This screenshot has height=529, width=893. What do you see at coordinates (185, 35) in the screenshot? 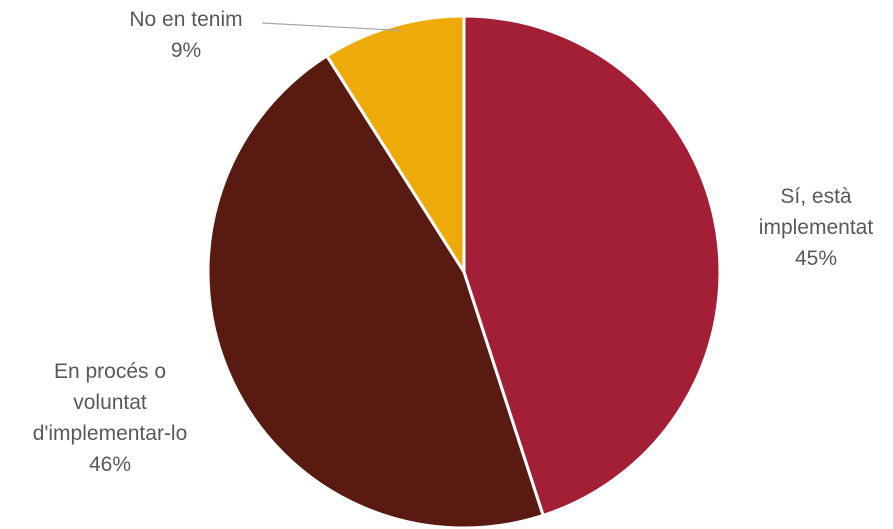
I see `slice-label-no-en-tenim: No en tenim 9%` at bounding box center [185, 35].